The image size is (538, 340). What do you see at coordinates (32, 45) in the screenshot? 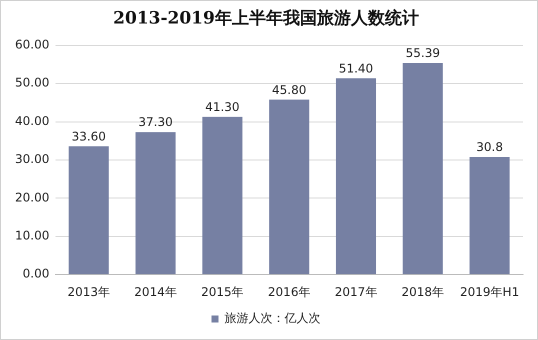
I see `y-tick-label: 60.00` at bounding box center [32, 45].